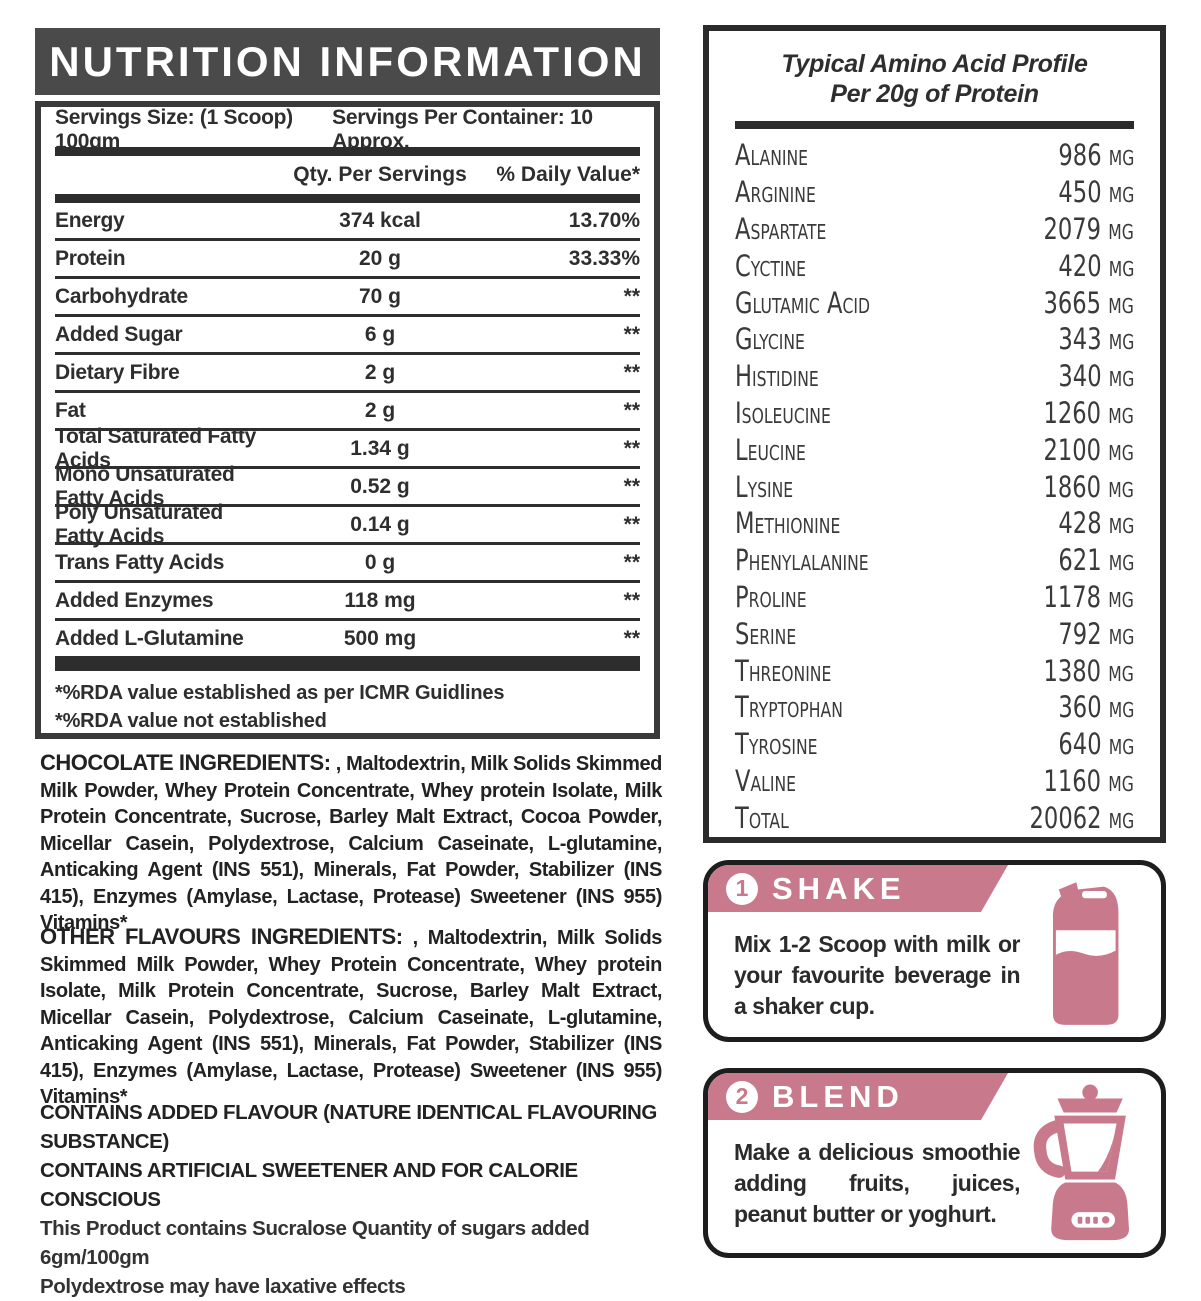  I want to click on table-row: Mono Unsaturated Fatty Acids 0.52 g **, so click(347, 486).